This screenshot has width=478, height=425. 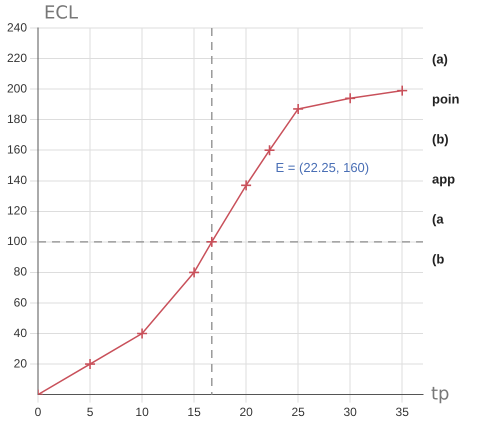 I want to click on y-tick-label: 120, so click(x=17, y=211).